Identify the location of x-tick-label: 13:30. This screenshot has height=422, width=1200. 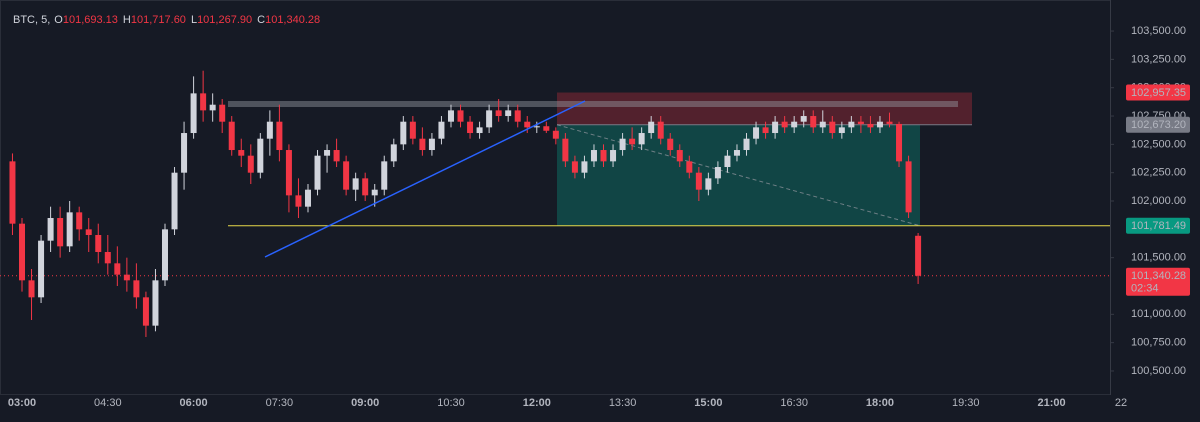
(623, 403).